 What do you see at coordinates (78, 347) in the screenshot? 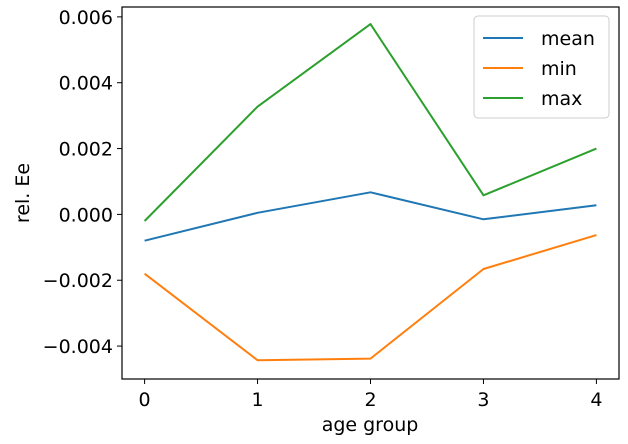
I see `y-tick-label: −0.004` at bounding box center [78, 347].